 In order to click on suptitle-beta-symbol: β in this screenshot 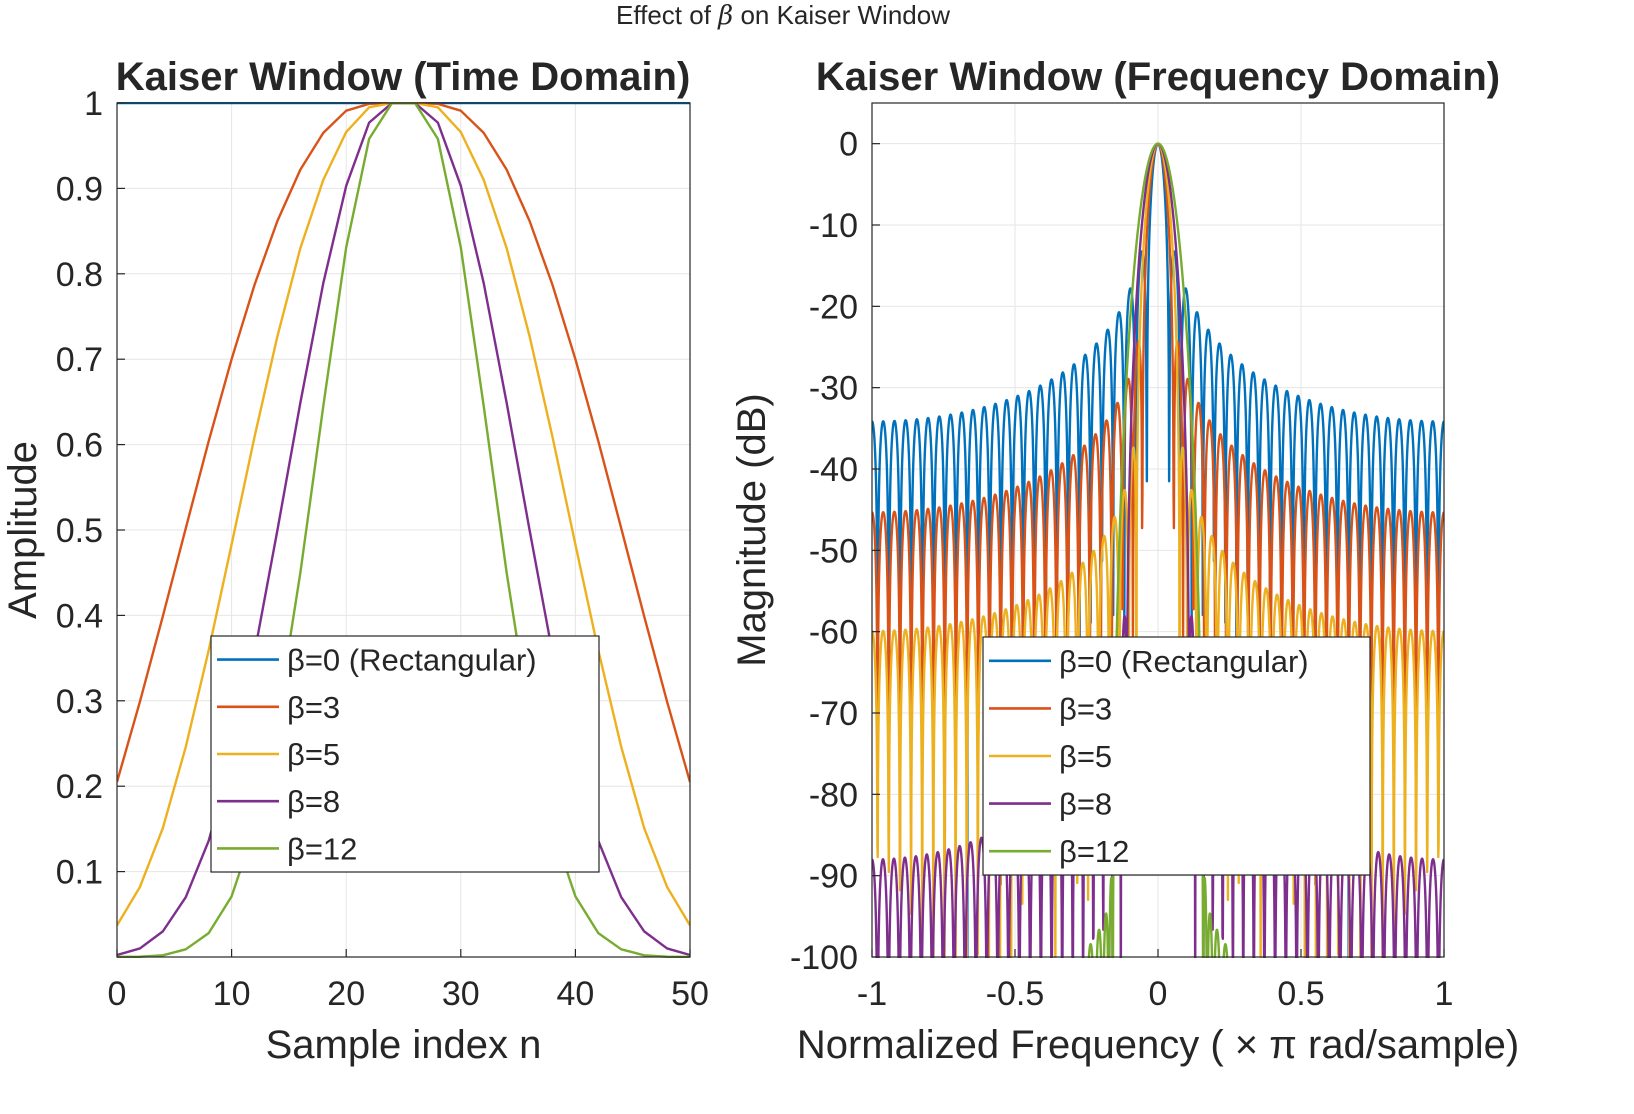, I will do `click(725, 16)`.